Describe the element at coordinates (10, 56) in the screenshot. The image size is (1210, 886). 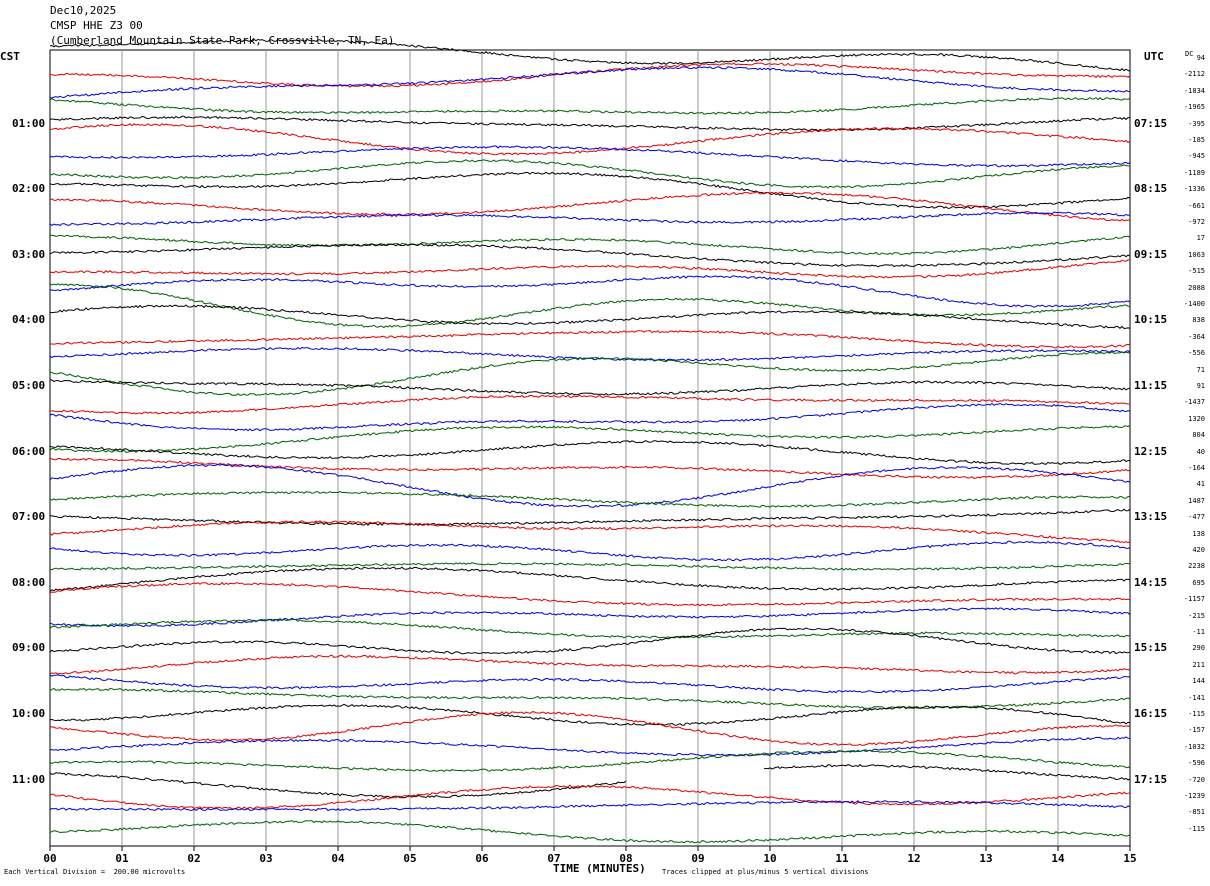
I see `left-zone-label: CST` at that location.